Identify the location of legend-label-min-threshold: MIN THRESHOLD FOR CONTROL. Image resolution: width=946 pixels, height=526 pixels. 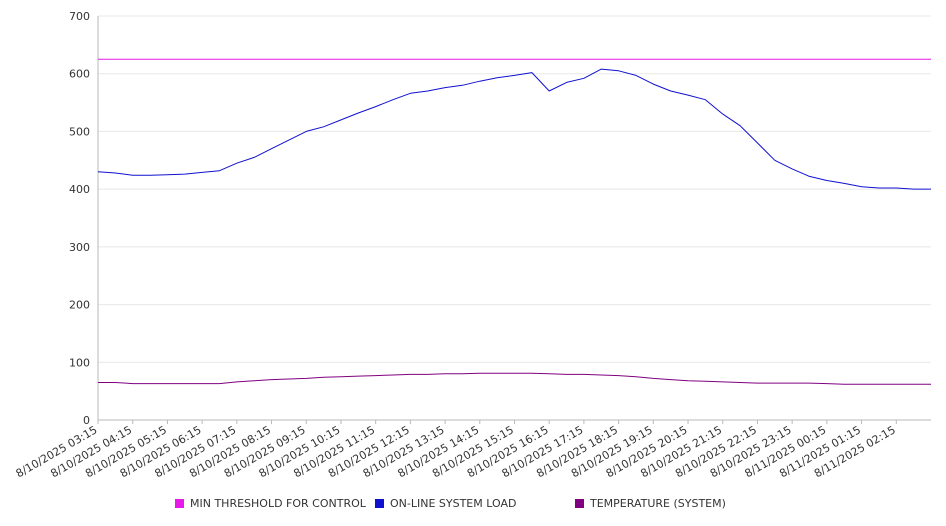
(278, 503).